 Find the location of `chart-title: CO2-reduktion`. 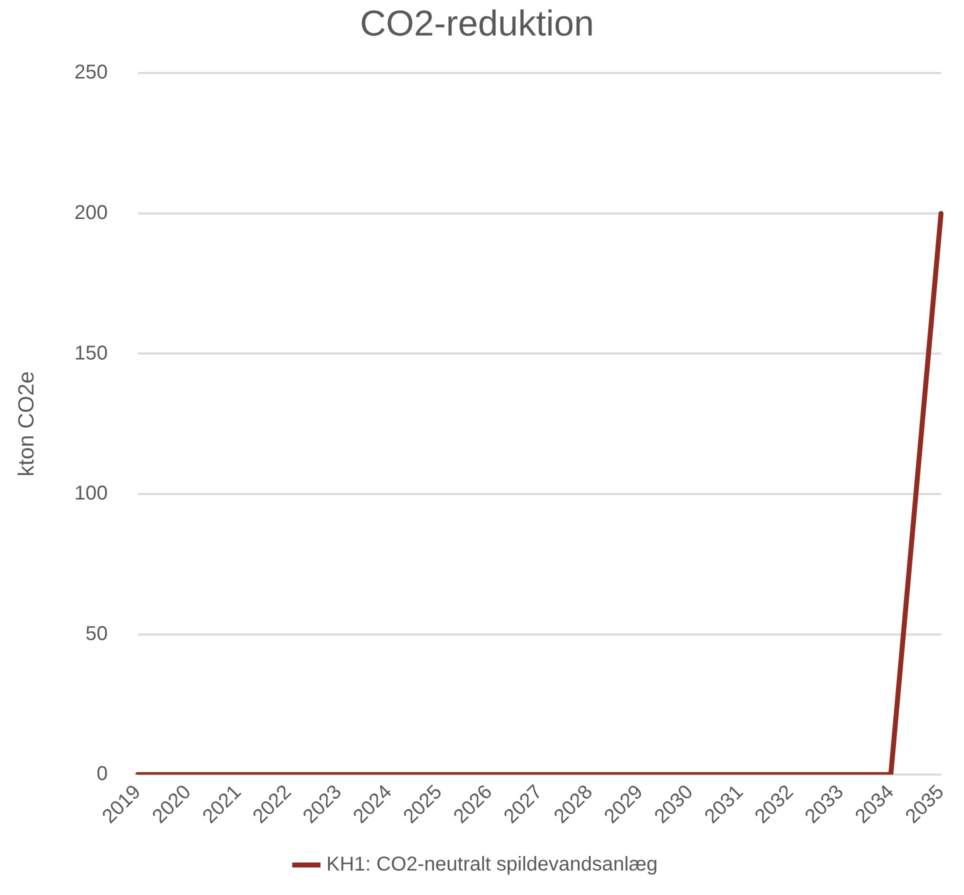

chart-title: CO2-reduktion is located at coordinates (477, 23).